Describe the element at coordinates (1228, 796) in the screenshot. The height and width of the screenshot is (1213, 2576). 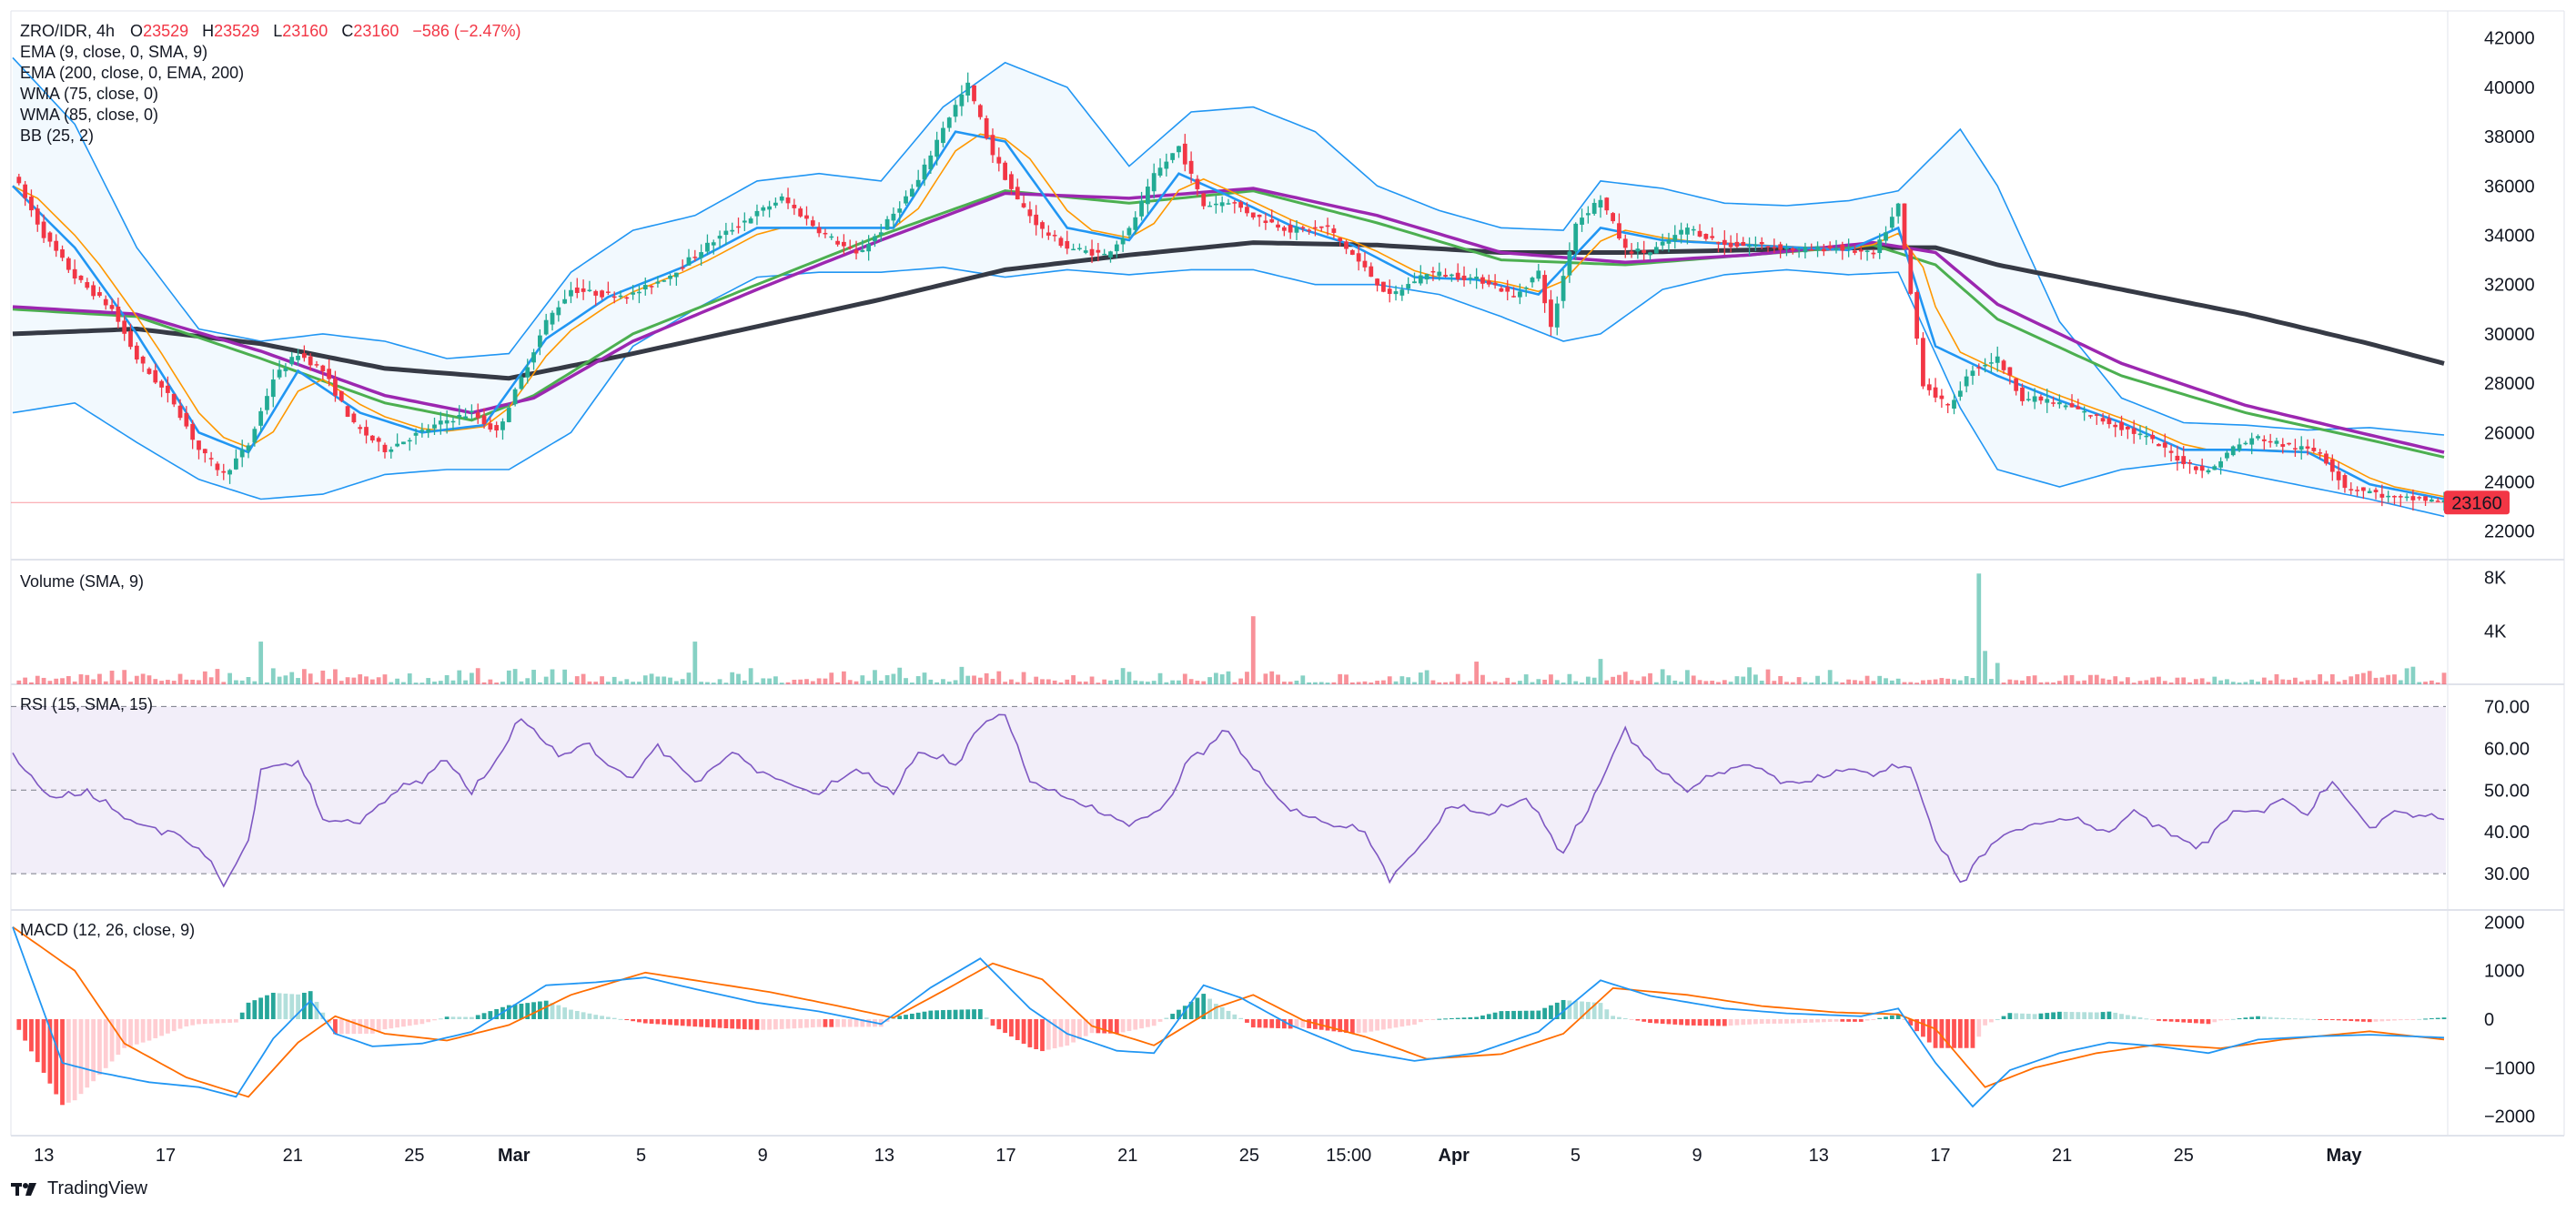
I see `rsi-pane` at that location.